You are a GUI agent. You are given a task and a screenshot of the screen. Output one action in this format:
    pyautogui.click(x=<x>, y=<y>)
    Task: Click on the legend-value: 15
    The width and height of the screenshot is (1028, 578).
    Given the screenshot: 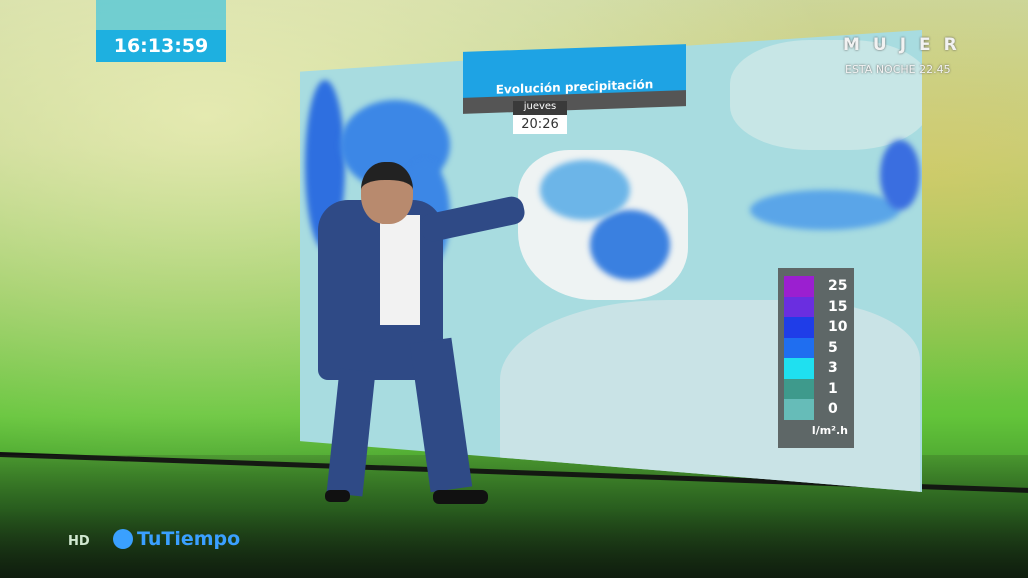 What is the action you would take?
    pyautogui.click(x=838, y=306)
    